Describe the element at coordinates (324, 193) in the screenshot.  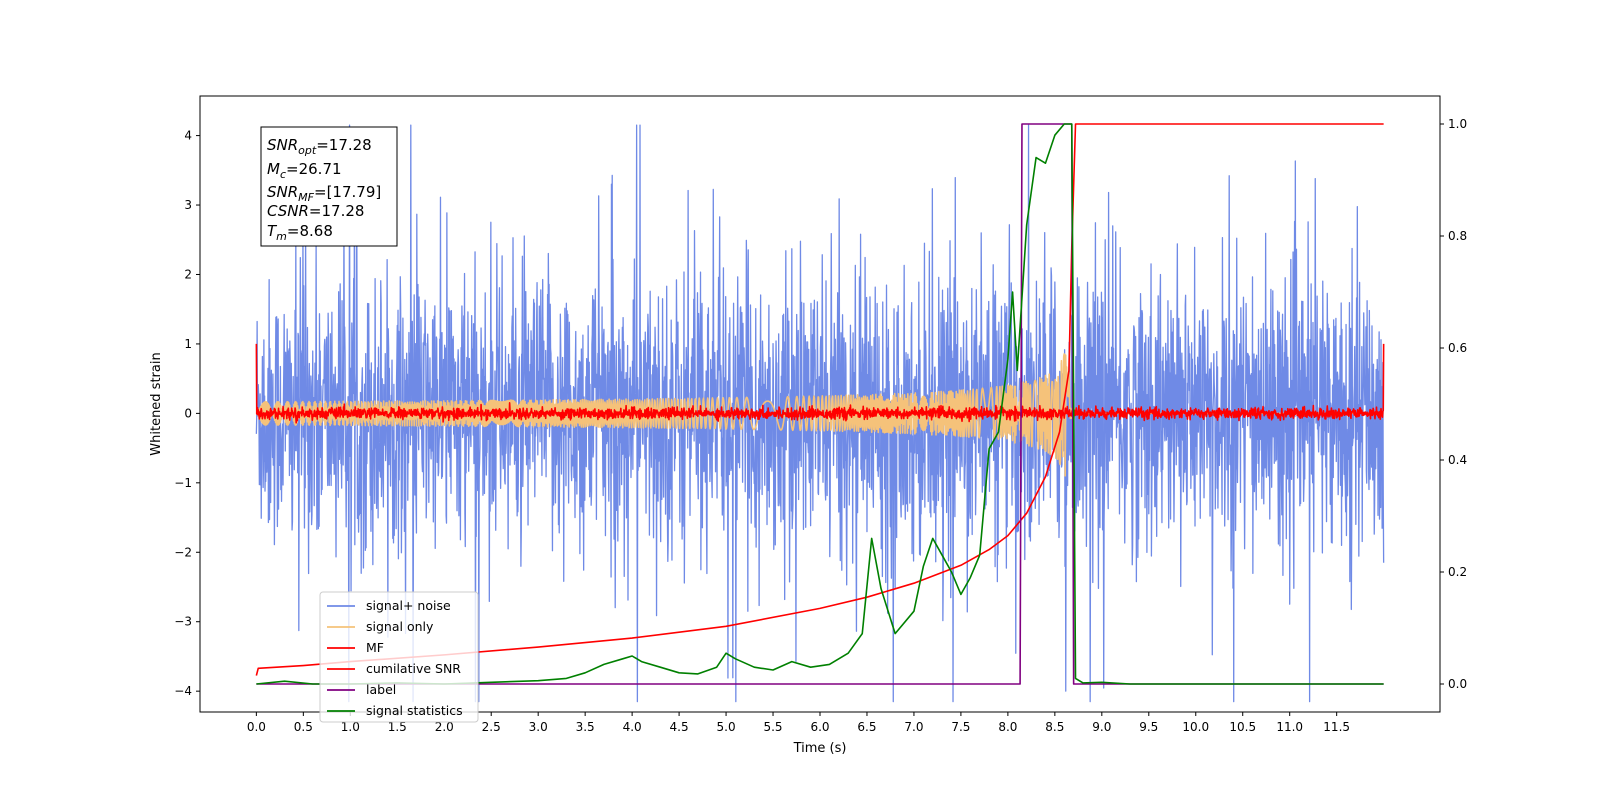
I see `annotation-line-snr-mf: SNRMF=[17.79]` at that location.